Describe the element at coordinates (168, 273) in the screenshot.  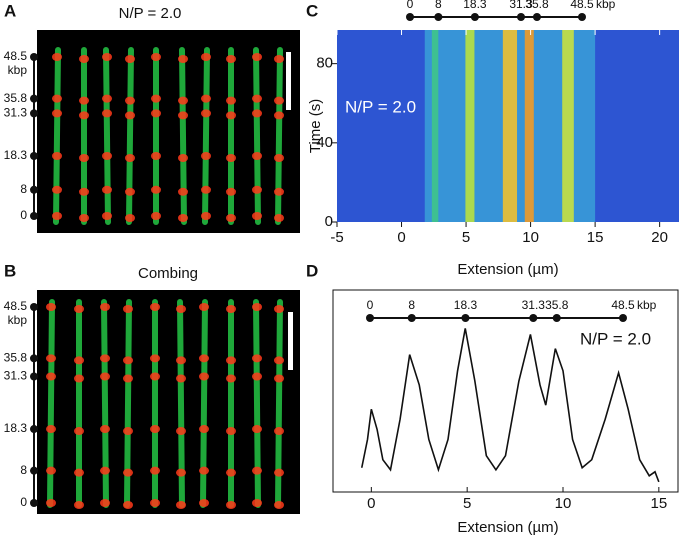
I see `panel-title: Combing` at that location.